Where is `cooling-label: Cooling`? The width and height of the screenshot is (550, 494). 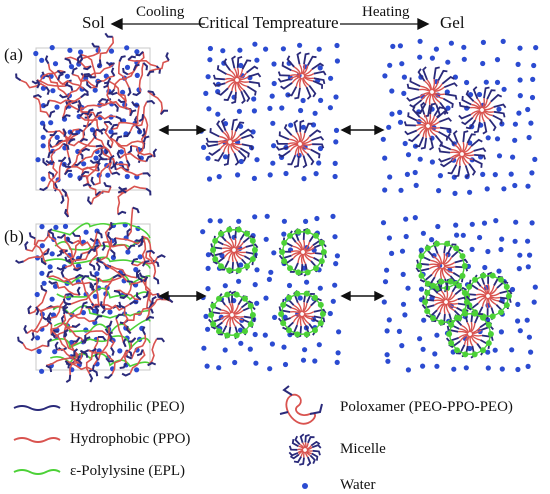
cooling-label: Cooling is located at coordinates (160, 12).